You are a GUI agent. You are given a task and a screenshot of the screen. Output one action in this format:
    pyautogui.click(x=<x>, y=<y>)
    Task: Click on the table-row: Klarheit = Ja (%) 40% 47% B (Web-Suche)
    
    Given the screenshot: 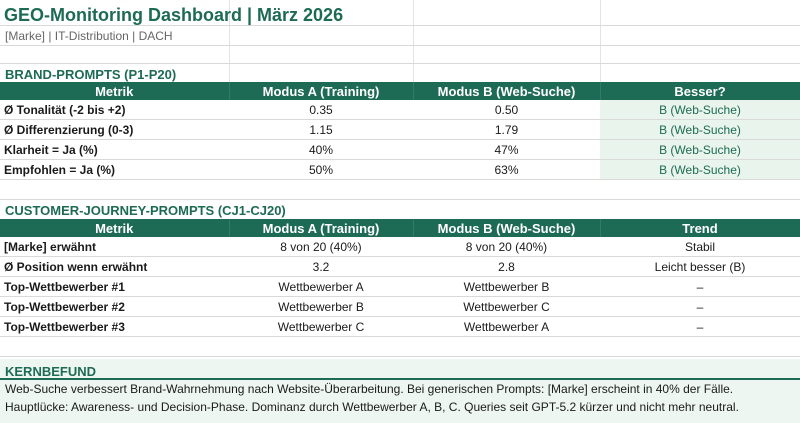 What is the action you would take?
    pyautogui.click(x=400, y=149)
    